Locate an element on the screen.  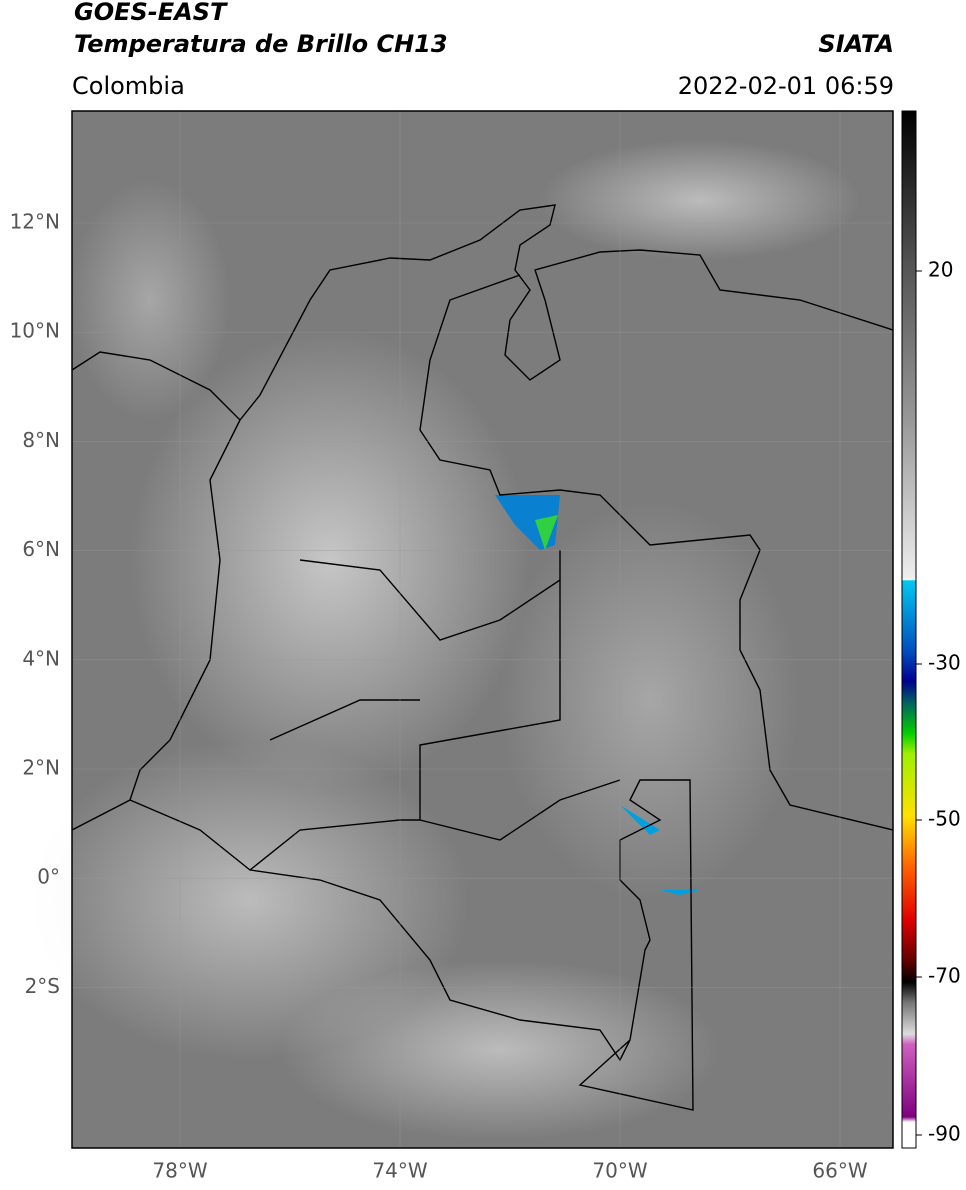
lat-label: 2°N is located at coordinates (41, 768).